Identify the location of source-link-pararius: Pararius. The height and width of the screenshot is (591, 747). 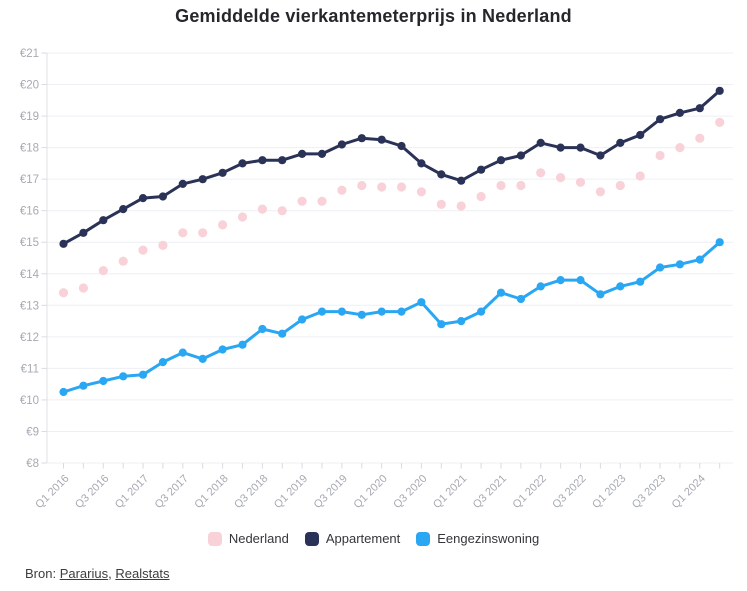
(84, 573).